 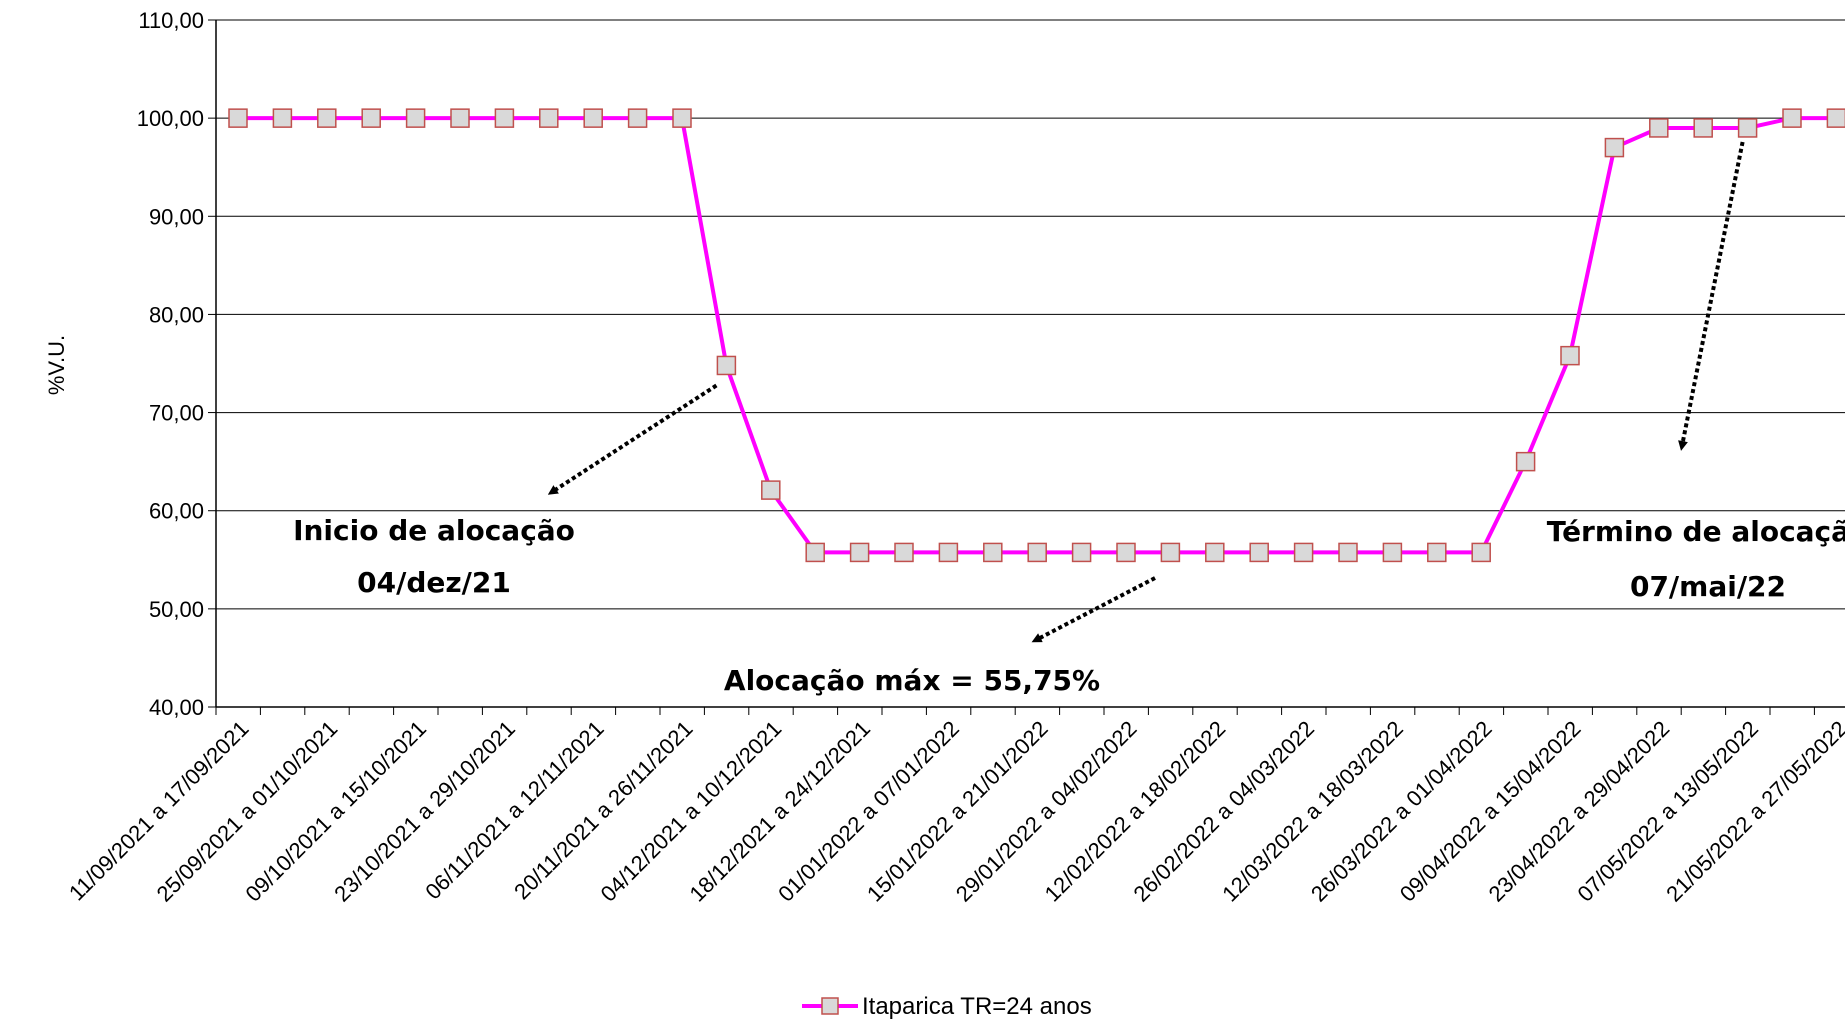 I want to click on x-tick-label: 23/10/2021 a 29/10/2021, so click(x=424, y=811).